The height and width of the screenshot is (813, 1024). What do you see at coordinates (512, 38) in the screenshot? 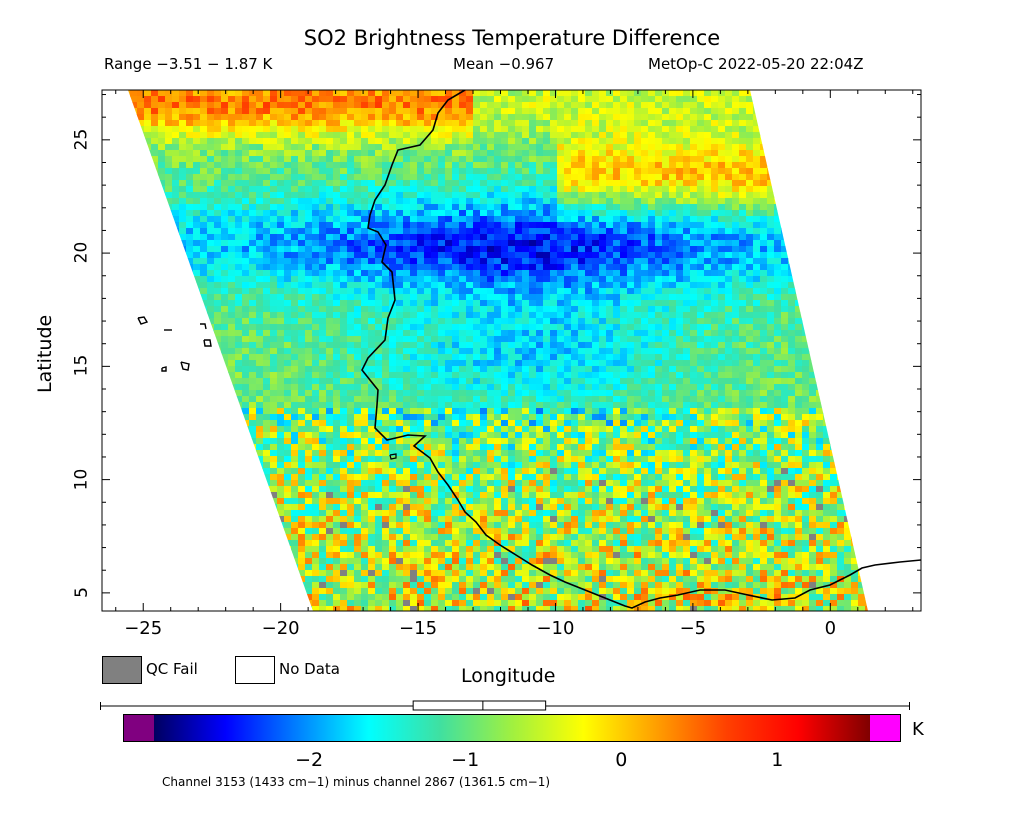
I see `chart-title: SO2 Brightness Temperature Difference` at bounding box center [512, 38].